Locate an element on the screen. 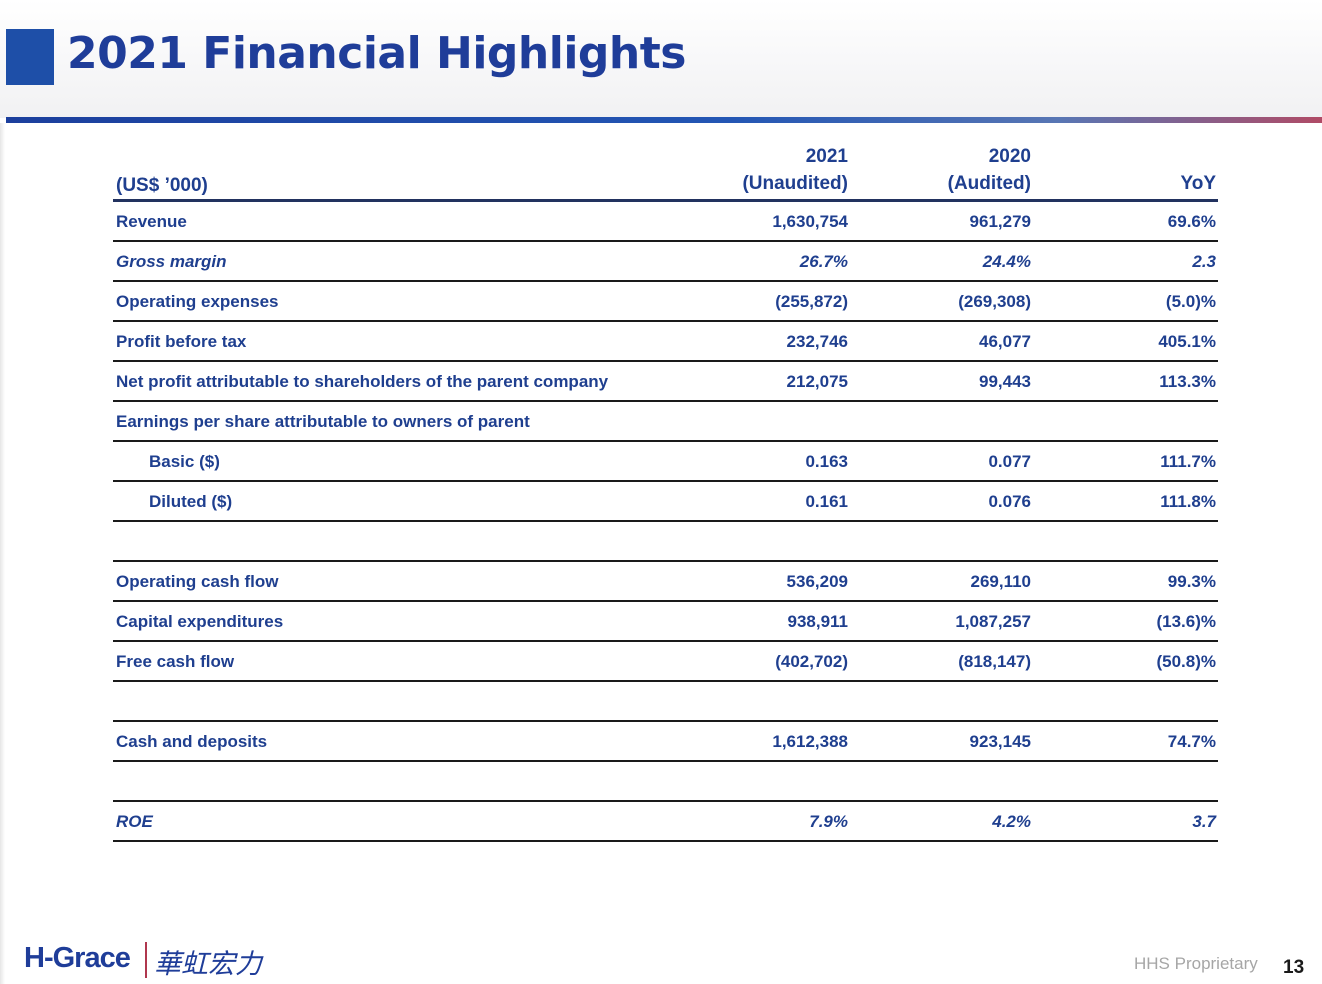  table-row: Basic ($) 0.163 0.077 111.7% is located at coordinates (665, 462).